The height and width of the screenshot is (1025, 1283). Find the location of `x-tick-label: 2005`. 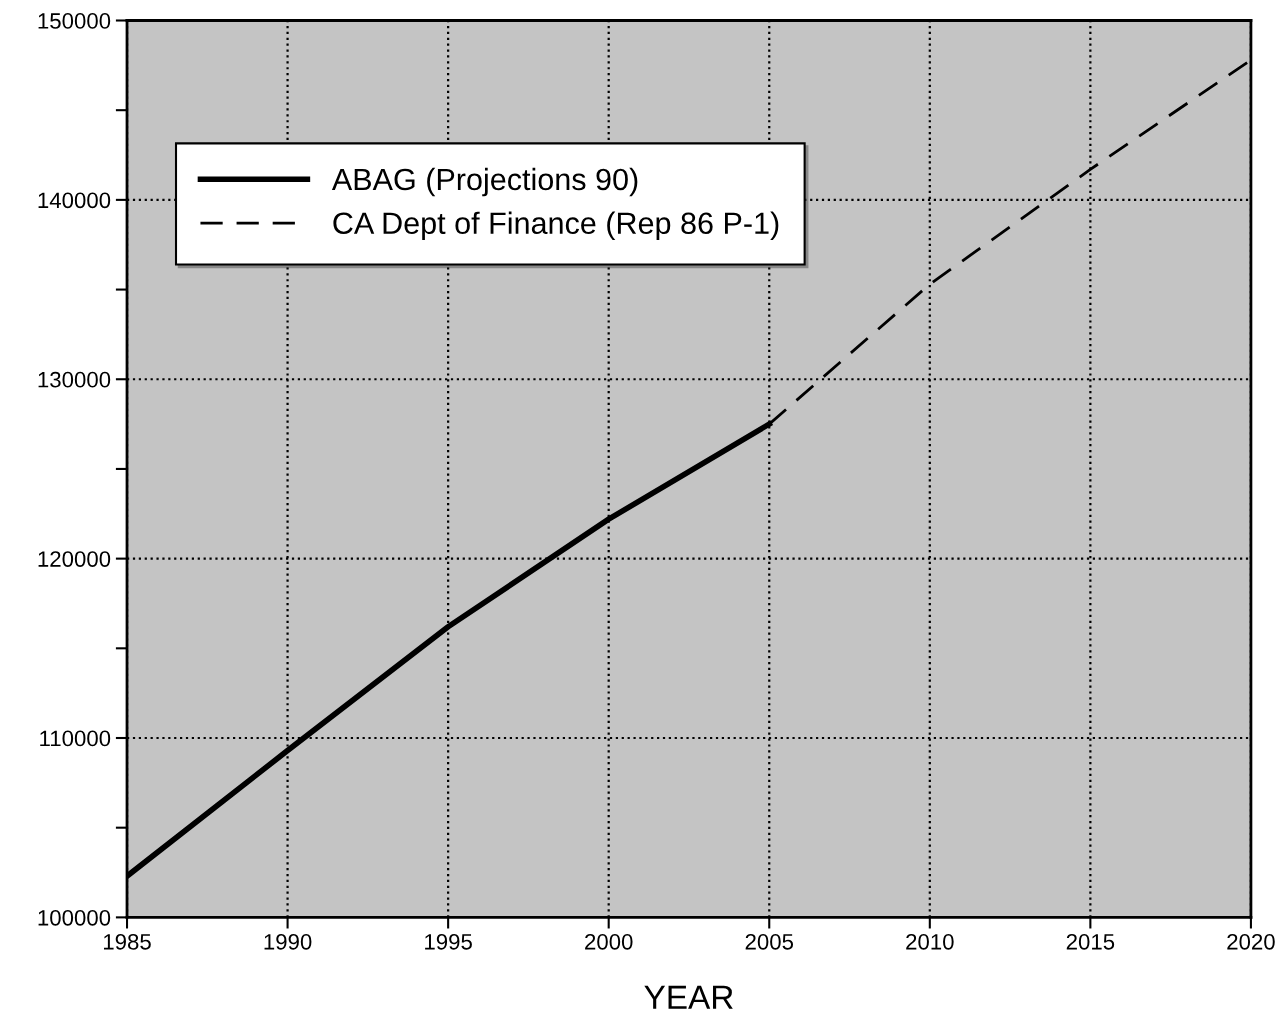

x-tick-label: 2005 is located at coordinates (769, 941).